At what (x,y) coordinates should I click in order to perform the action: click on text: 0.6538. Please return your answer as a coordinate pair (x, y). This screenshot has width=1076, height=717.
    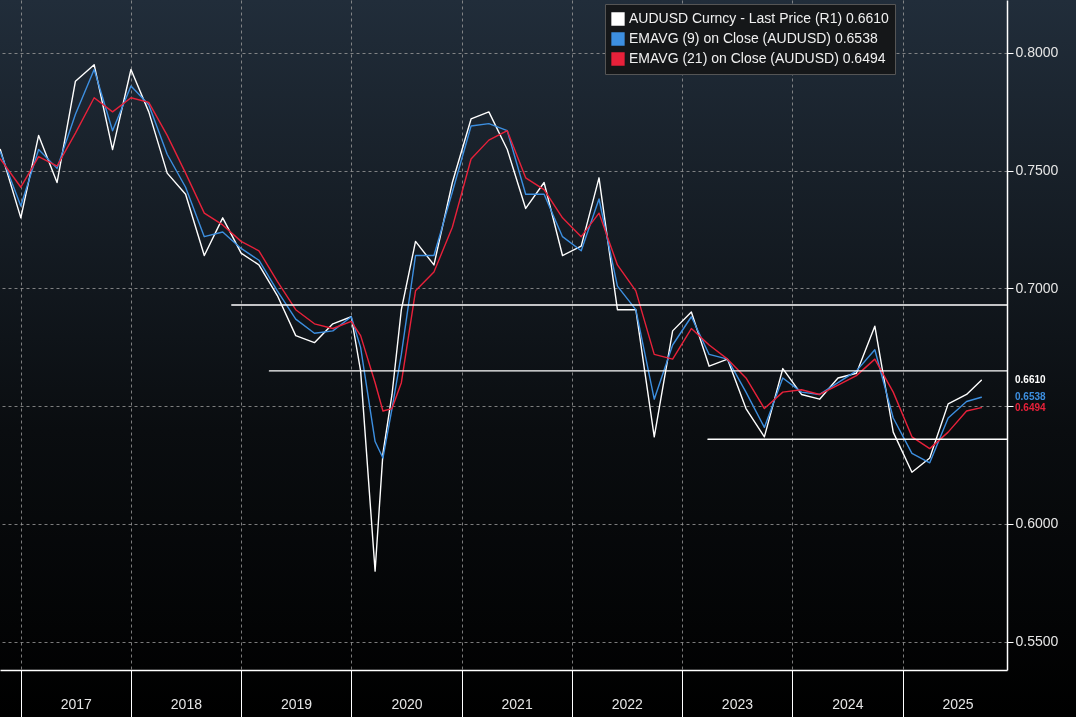
    Looking at the image, I should click on (1031, 397).